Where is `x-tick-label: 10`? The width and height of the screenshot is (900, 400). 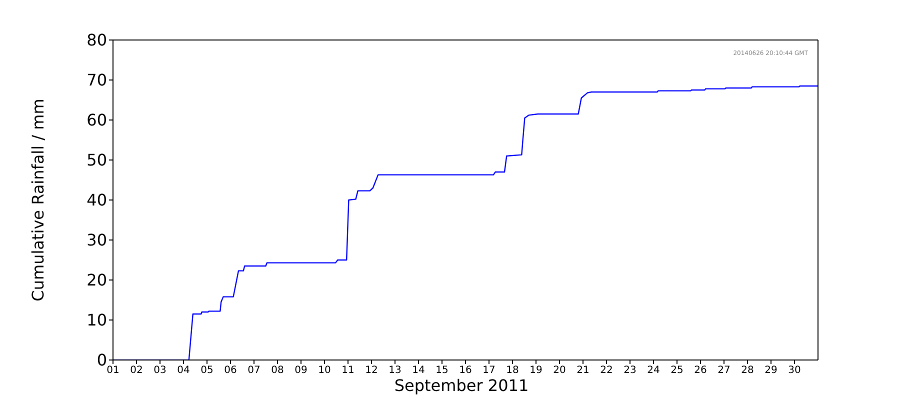 x-tick-label: 10 is located at coordinates (324, 370).